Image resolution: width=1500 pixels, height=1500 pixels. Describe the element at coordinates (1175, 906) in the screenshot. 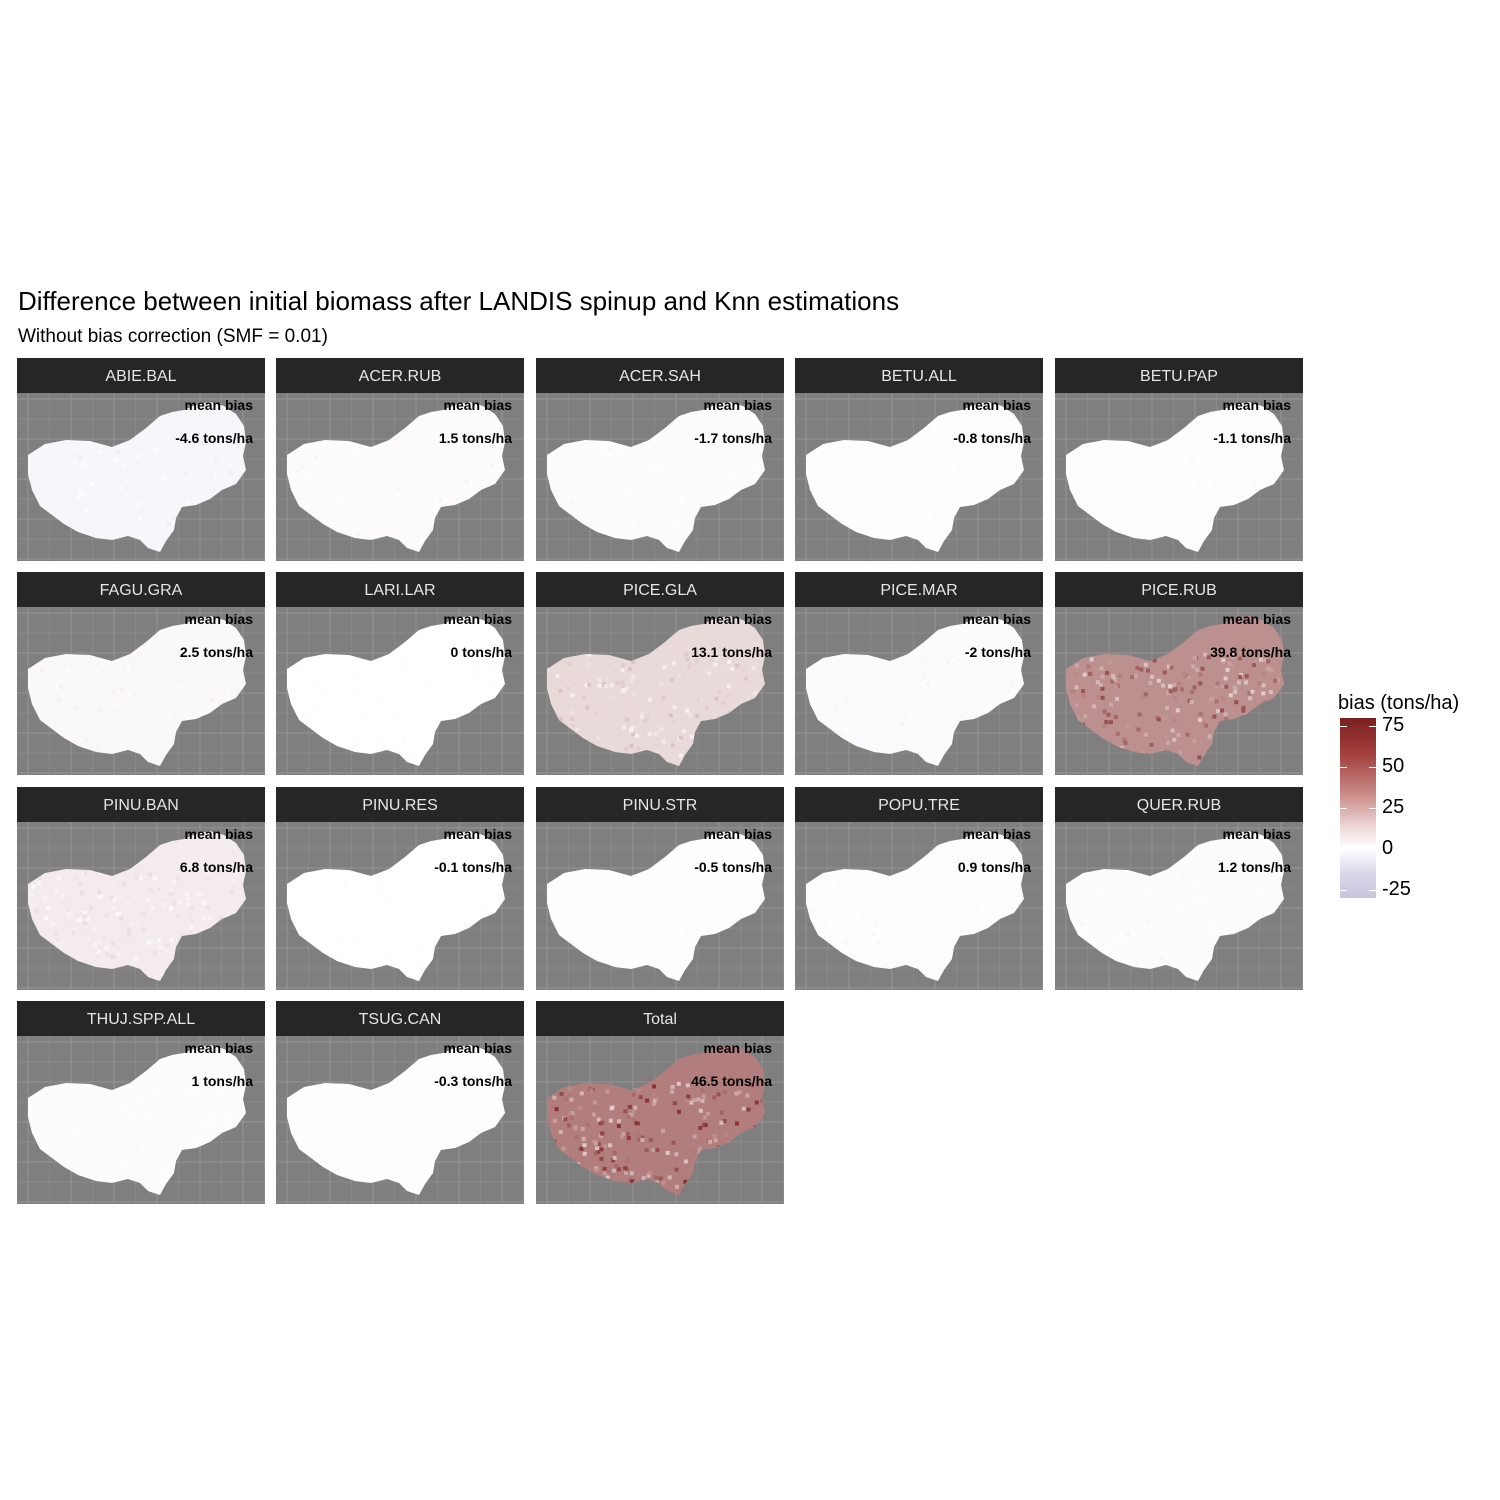

I see `study-area` at that location.